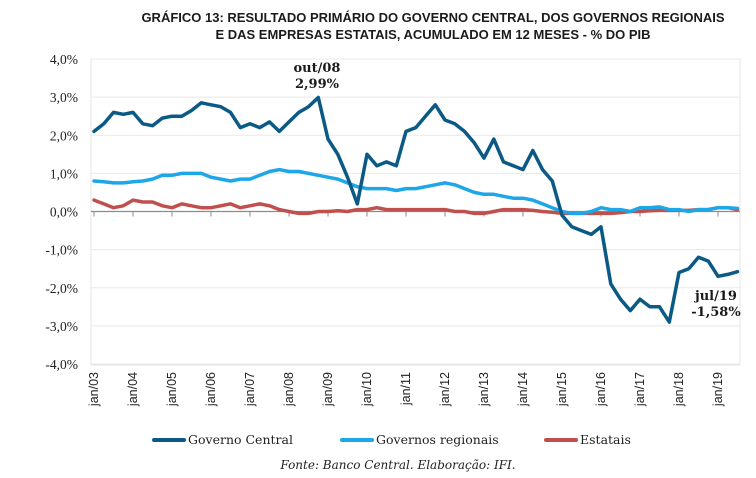 The height and width of the screenshot is (478, 756). What do you see at coordinates (240, 439) in the screenshot?
I see `legend-label-governo-central: Governo Central` at bounding box center [240, 439].